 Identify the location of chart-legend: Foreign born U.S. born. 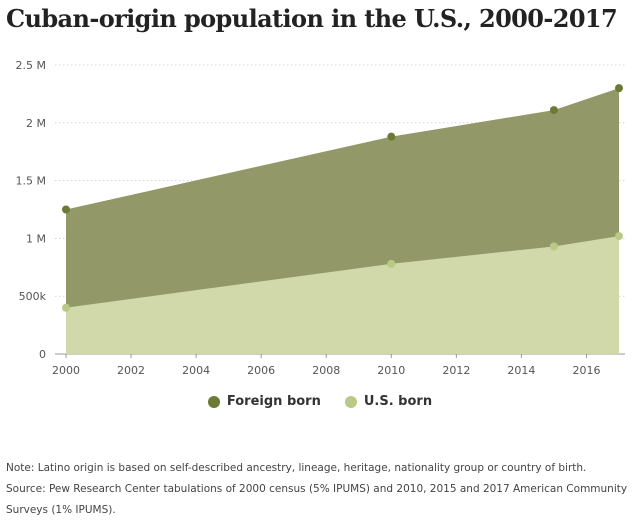
(320, 401).